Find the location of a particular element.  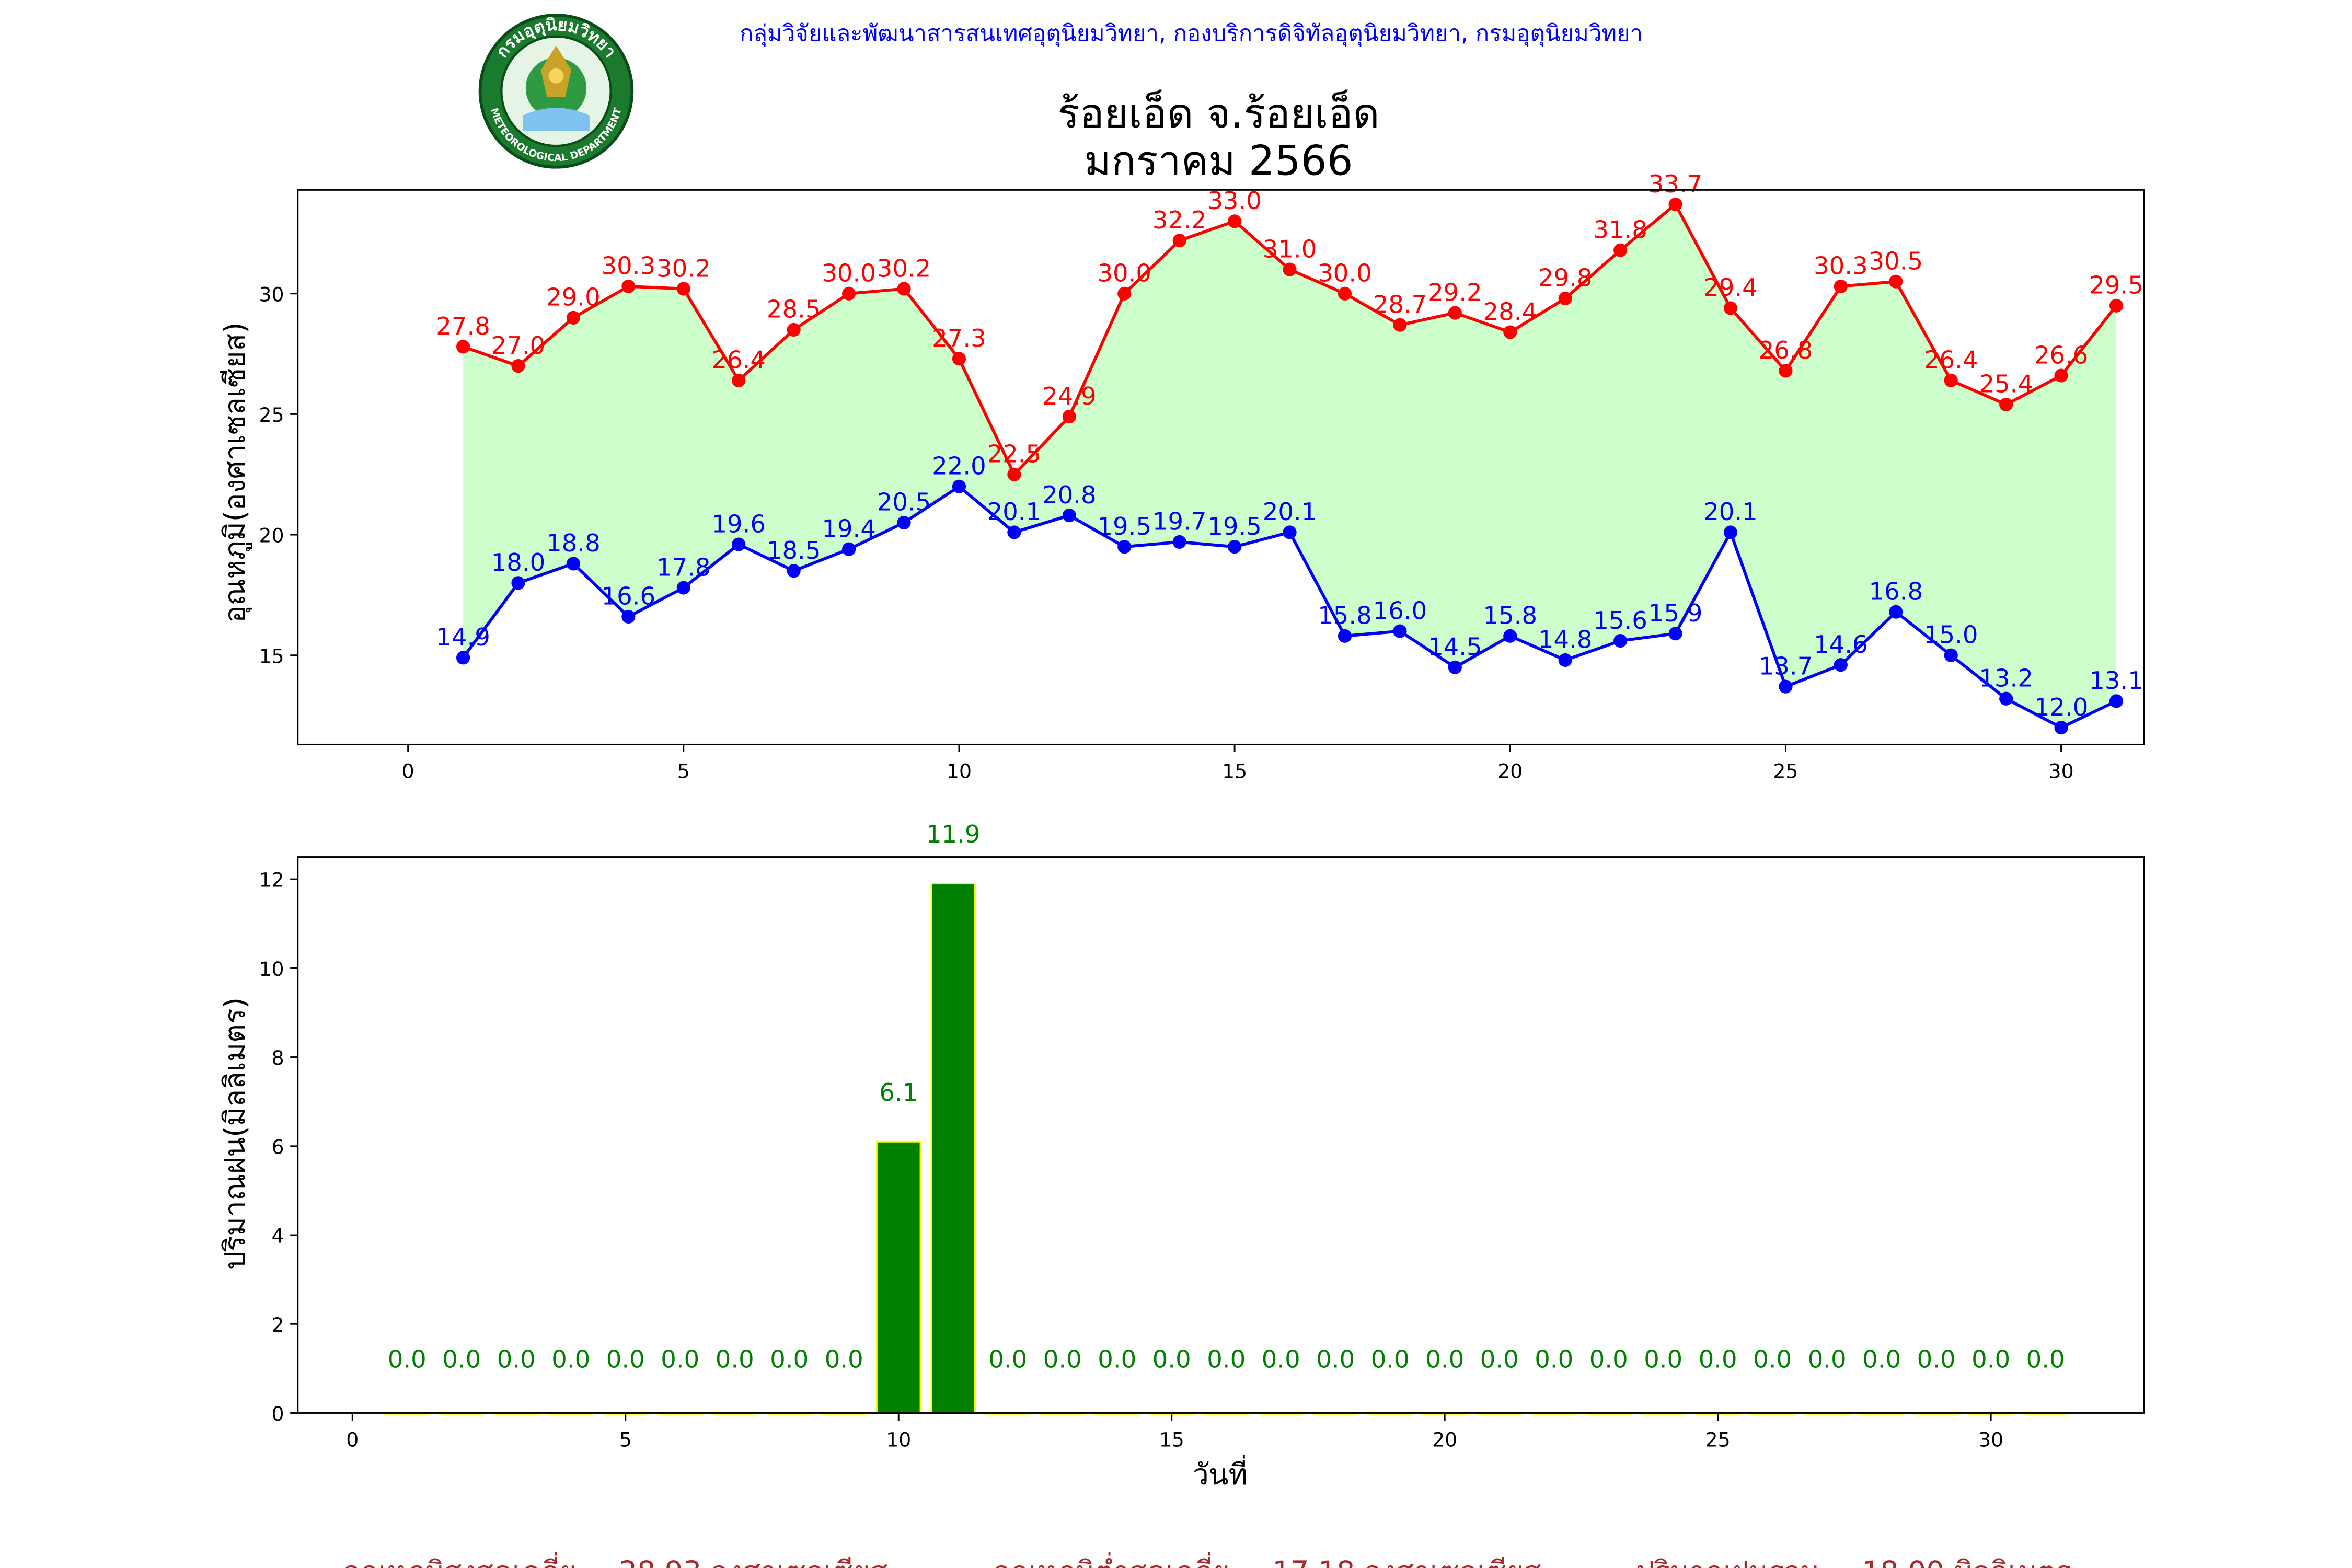

chart-title-month: มกราคม 2566 is located at coordinates (1218, 160).